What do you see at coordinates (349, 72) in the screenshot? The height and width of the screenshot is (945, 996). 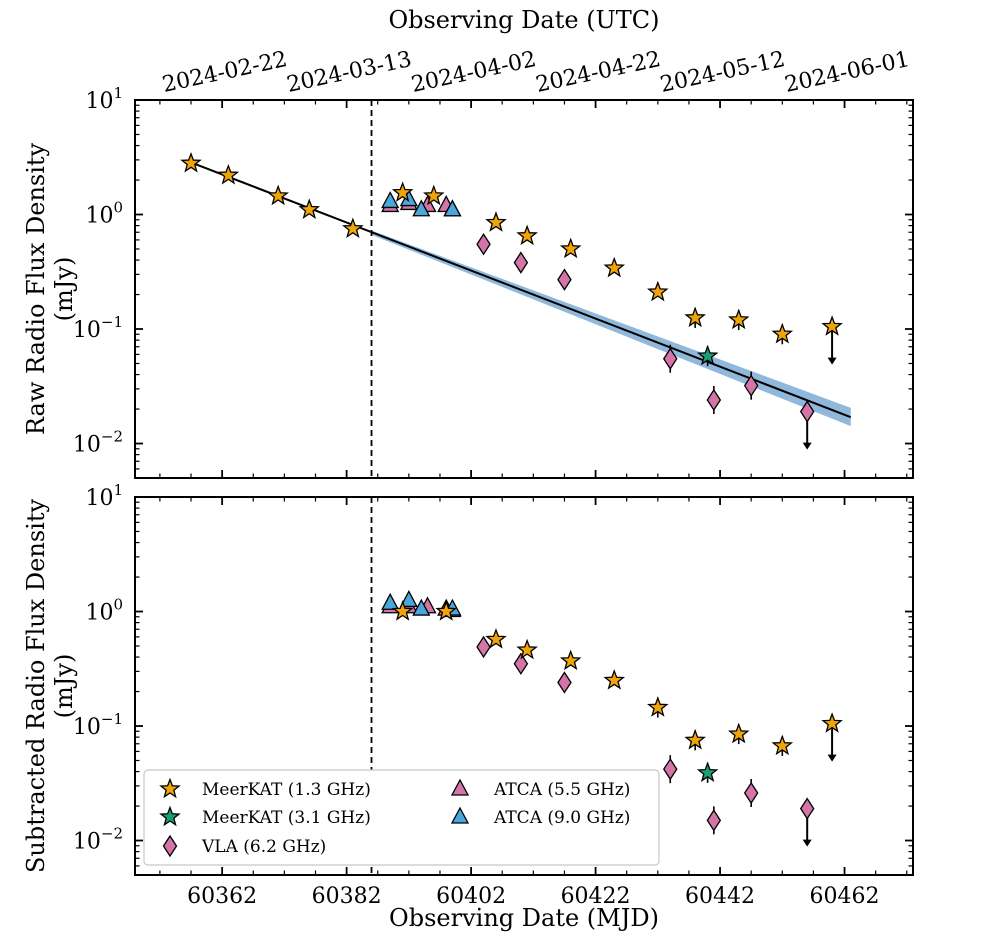 I see `top-date-tick-label: 2024-03-13` at bounding box center [349, 72].